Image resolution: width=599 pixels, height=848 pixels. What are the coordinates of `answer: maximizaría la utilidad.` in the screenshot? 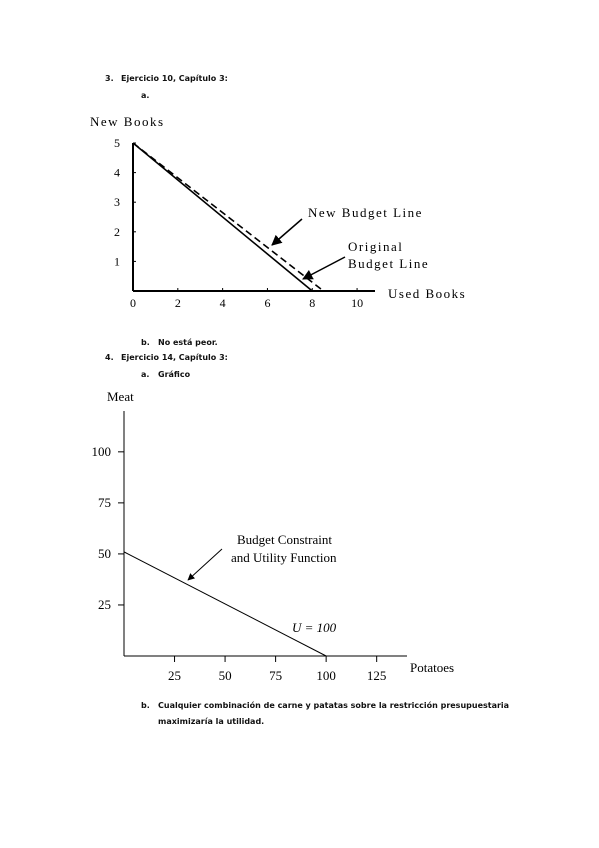 It's located at (211, 721).